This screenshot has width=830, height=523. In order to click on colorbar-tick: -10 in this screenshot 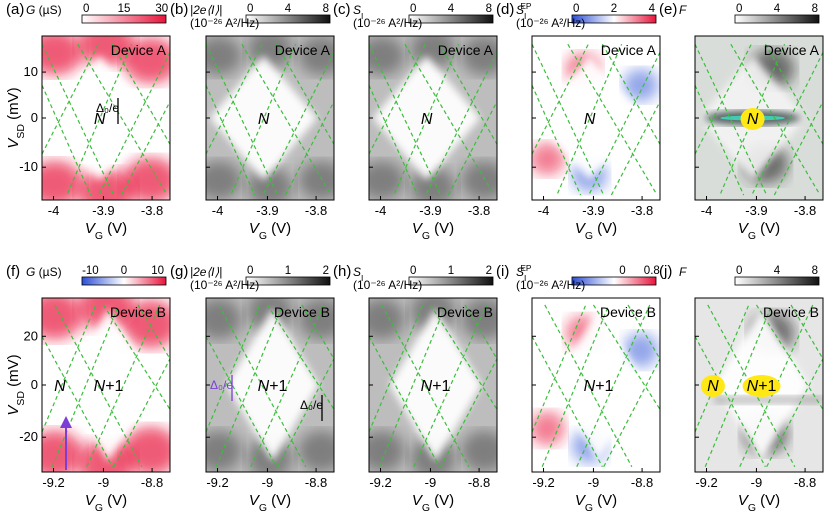, I will do `click(90, 271)`.